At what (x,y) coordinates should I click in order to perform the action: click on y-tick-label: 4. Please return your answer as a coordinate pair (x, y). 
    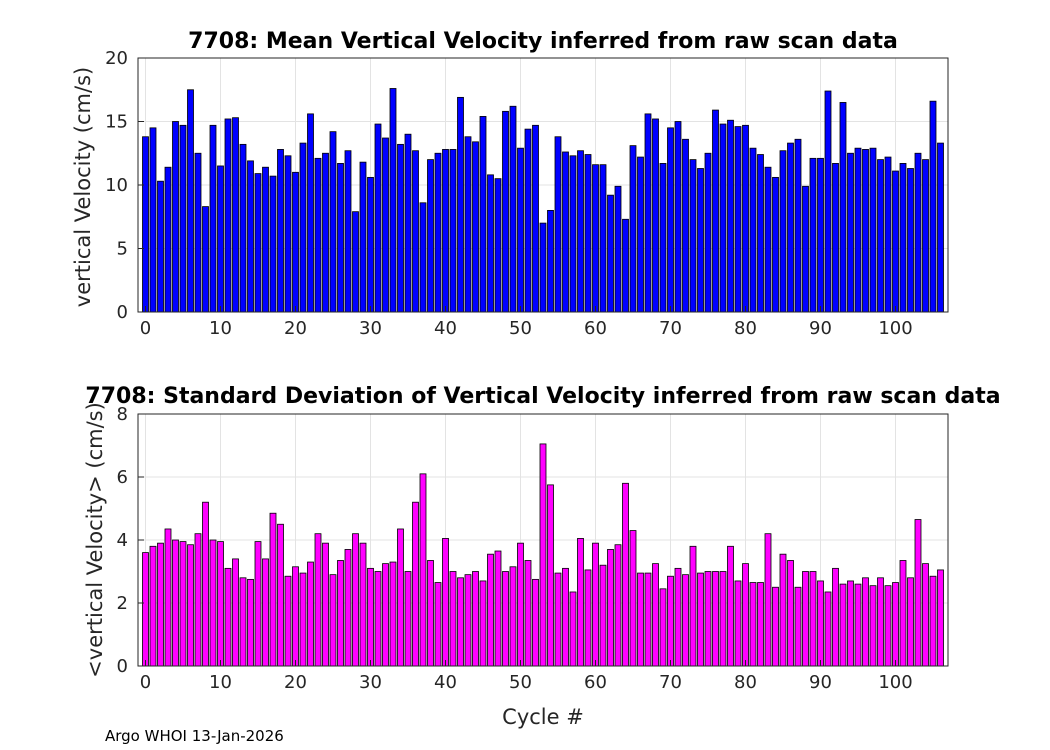
    Looking at the image, I should click on (122, 540).